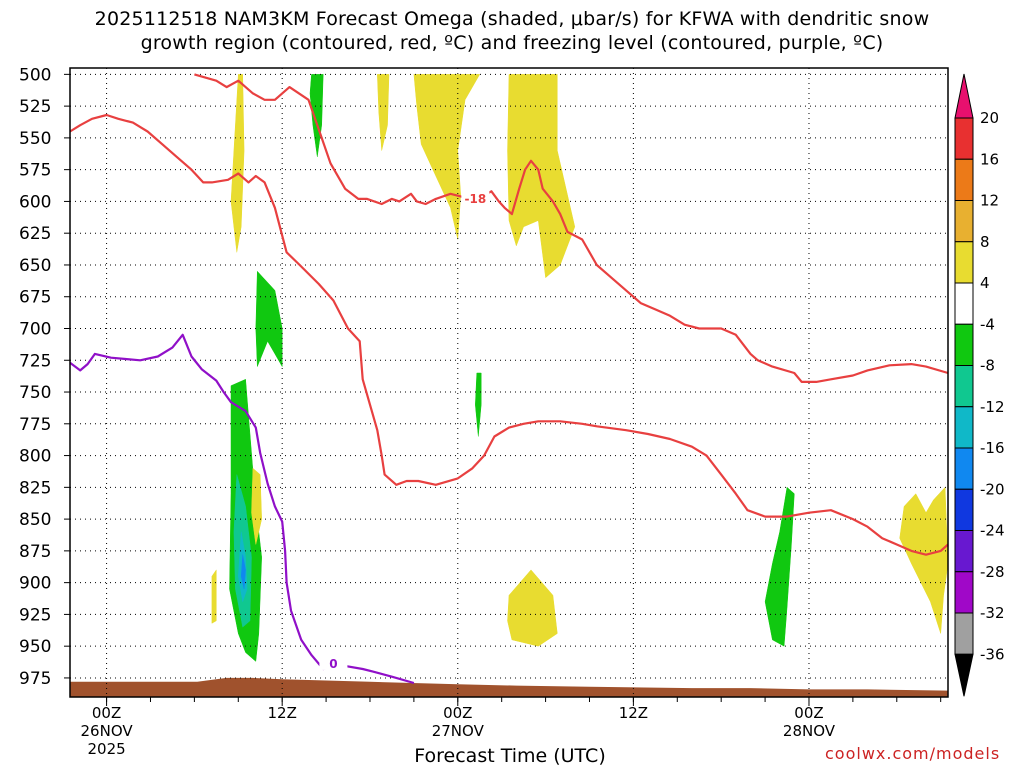  I want to click on y-tick-label: 675, so click(35, 298).